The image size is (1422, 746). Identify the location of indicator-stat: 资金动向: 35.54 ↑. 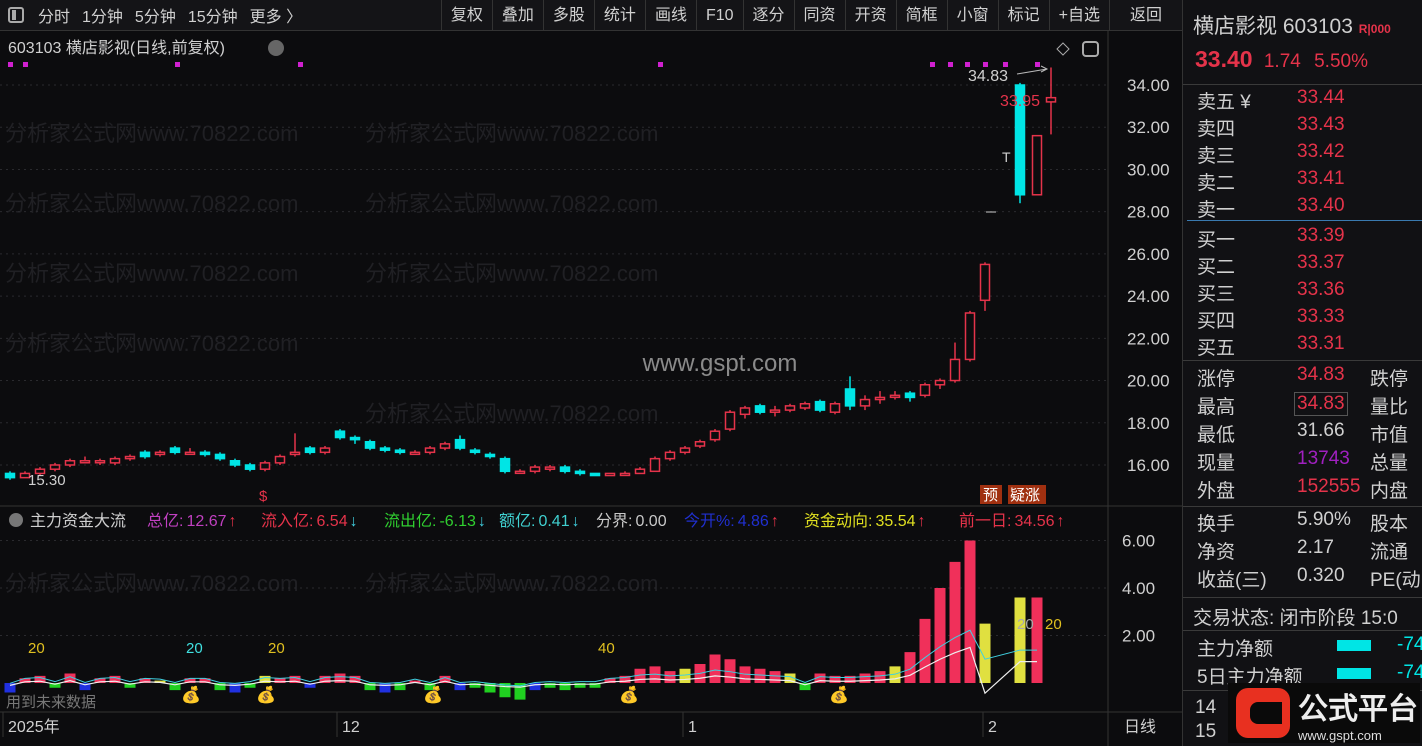
(865, 521).